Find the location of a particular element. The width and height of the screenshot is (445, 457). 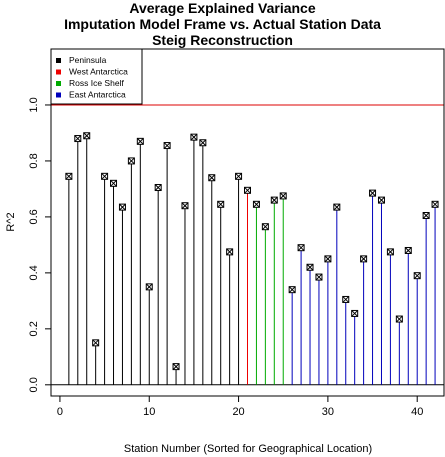

x-tick-label-30: 30 is located at coordinates (328, 412).